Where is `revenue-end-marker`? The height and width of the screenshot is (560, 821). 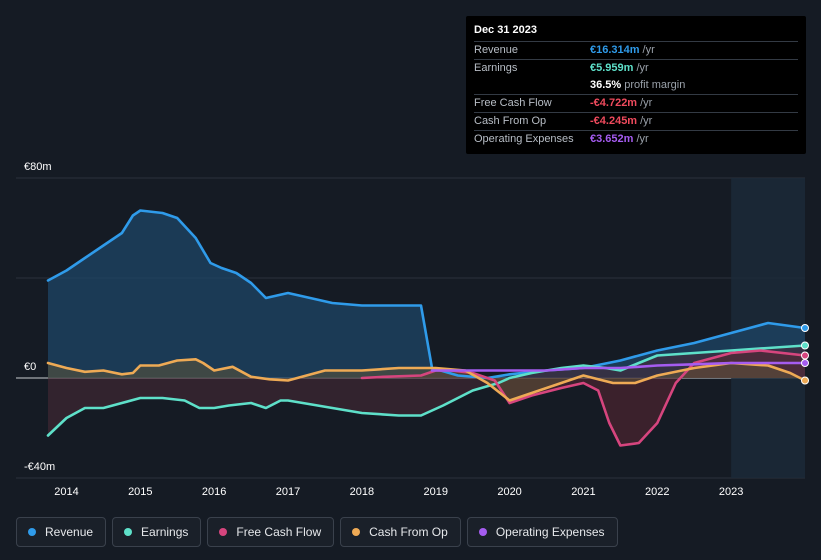
revenue-end-marker is located at coordinates (805, 328).